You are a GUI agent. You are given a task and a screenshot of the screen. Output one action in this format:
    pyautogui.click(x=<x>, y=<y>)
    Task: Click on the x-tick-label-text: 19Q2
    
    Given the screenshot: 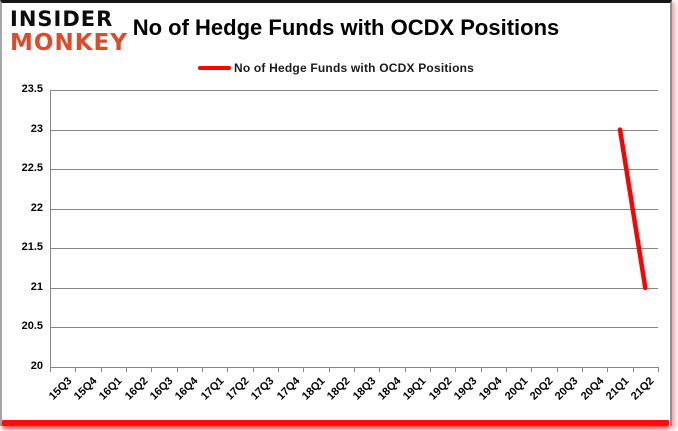 What is the action you would take?
    pyautogui.click(x=440, y=389)
    